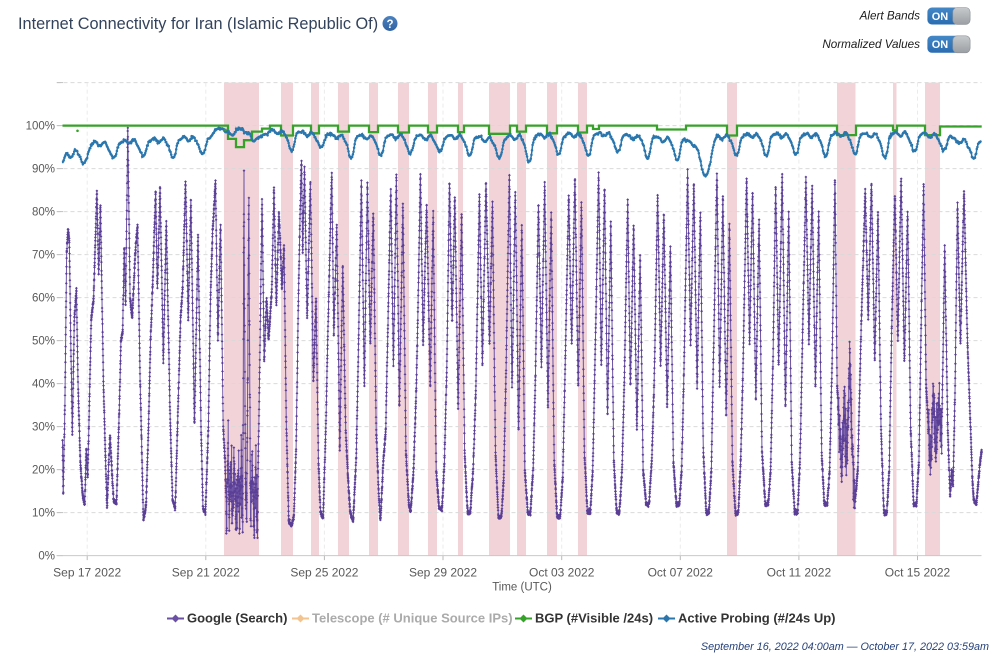 This screenshot has height=668, width=1000. Describe the element at coordinates (87, 573) in the screenshot. I see `svg-text: Sep 17 2022` at that location.